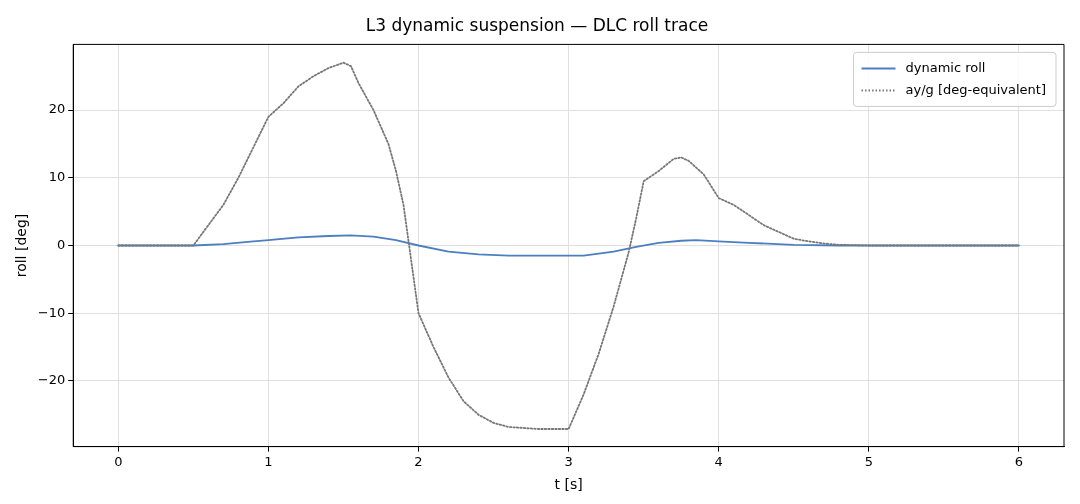 Image resolution: width=1080 pixels, height=504 pixels. What do you see at coordinates (51, 380) in the screenshot?
I see `y-tick-label: −20` at bounding box center [51, 380].